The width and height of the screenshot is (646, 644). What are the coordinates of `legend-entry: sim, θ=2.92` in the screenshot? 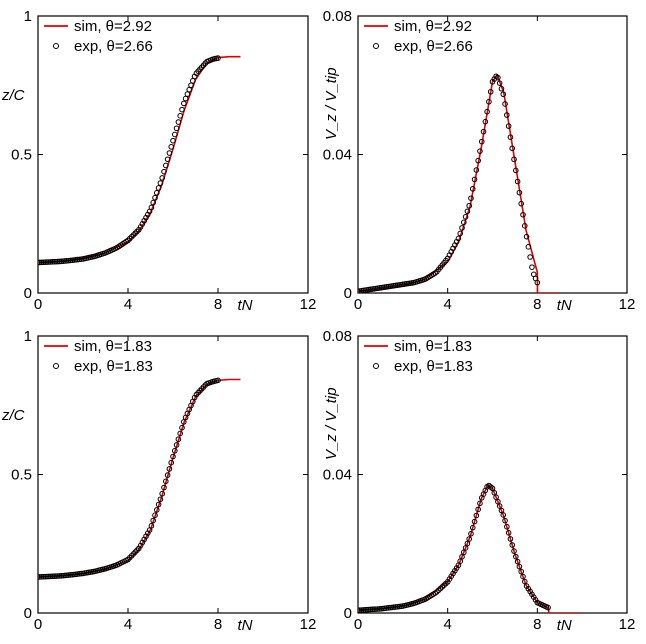 It's located at (113, 26).